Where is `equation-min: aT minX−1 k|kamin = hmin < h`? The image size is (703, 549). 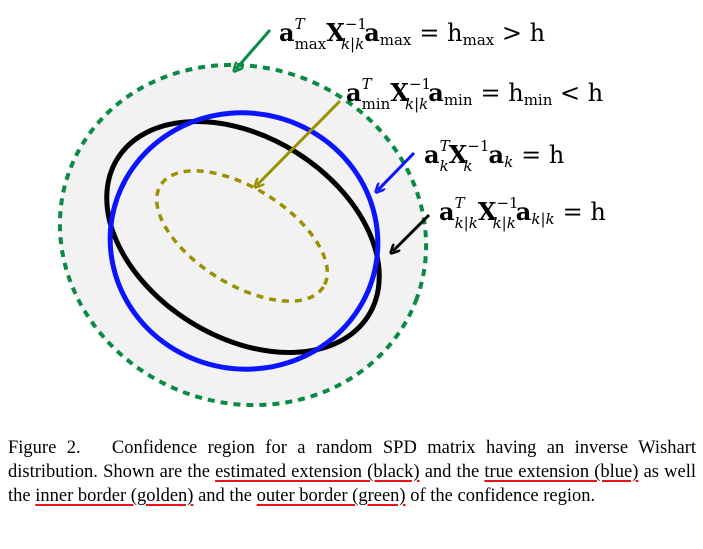 equation-min: aT minX−1 k|kamin = hmin < h is located at coordinates (474, 94).